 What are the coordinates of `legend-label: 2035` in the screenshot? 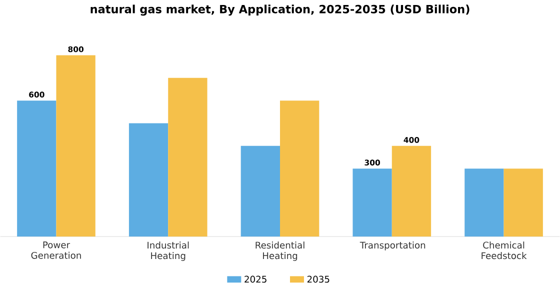 It's located at (318, 279).